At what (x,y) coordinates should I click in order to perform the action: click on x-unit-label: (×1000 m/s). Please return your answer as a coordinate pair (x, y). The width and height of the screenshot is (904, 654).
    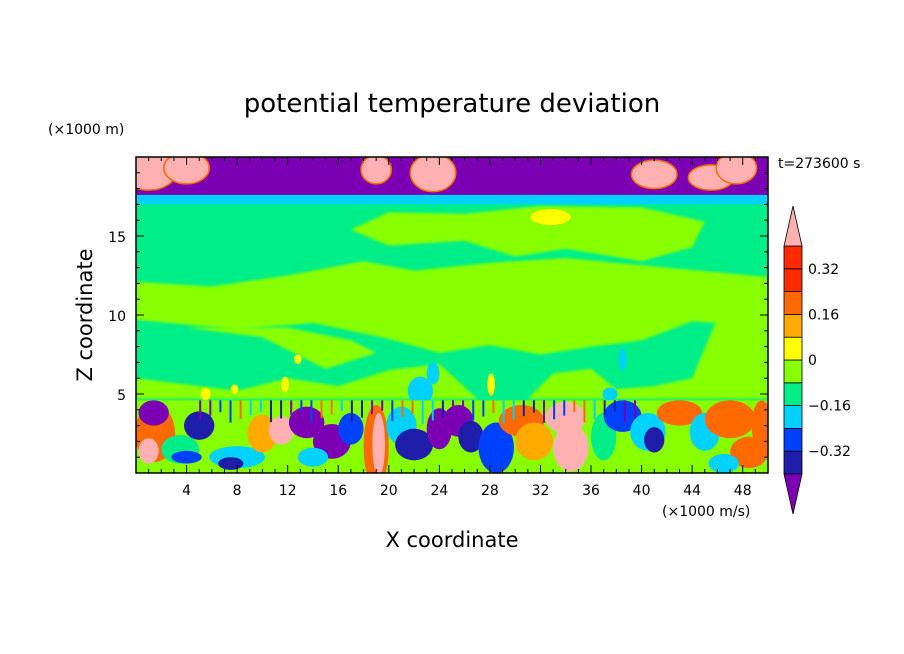
    Looking at the image, I should click on (706, 512).